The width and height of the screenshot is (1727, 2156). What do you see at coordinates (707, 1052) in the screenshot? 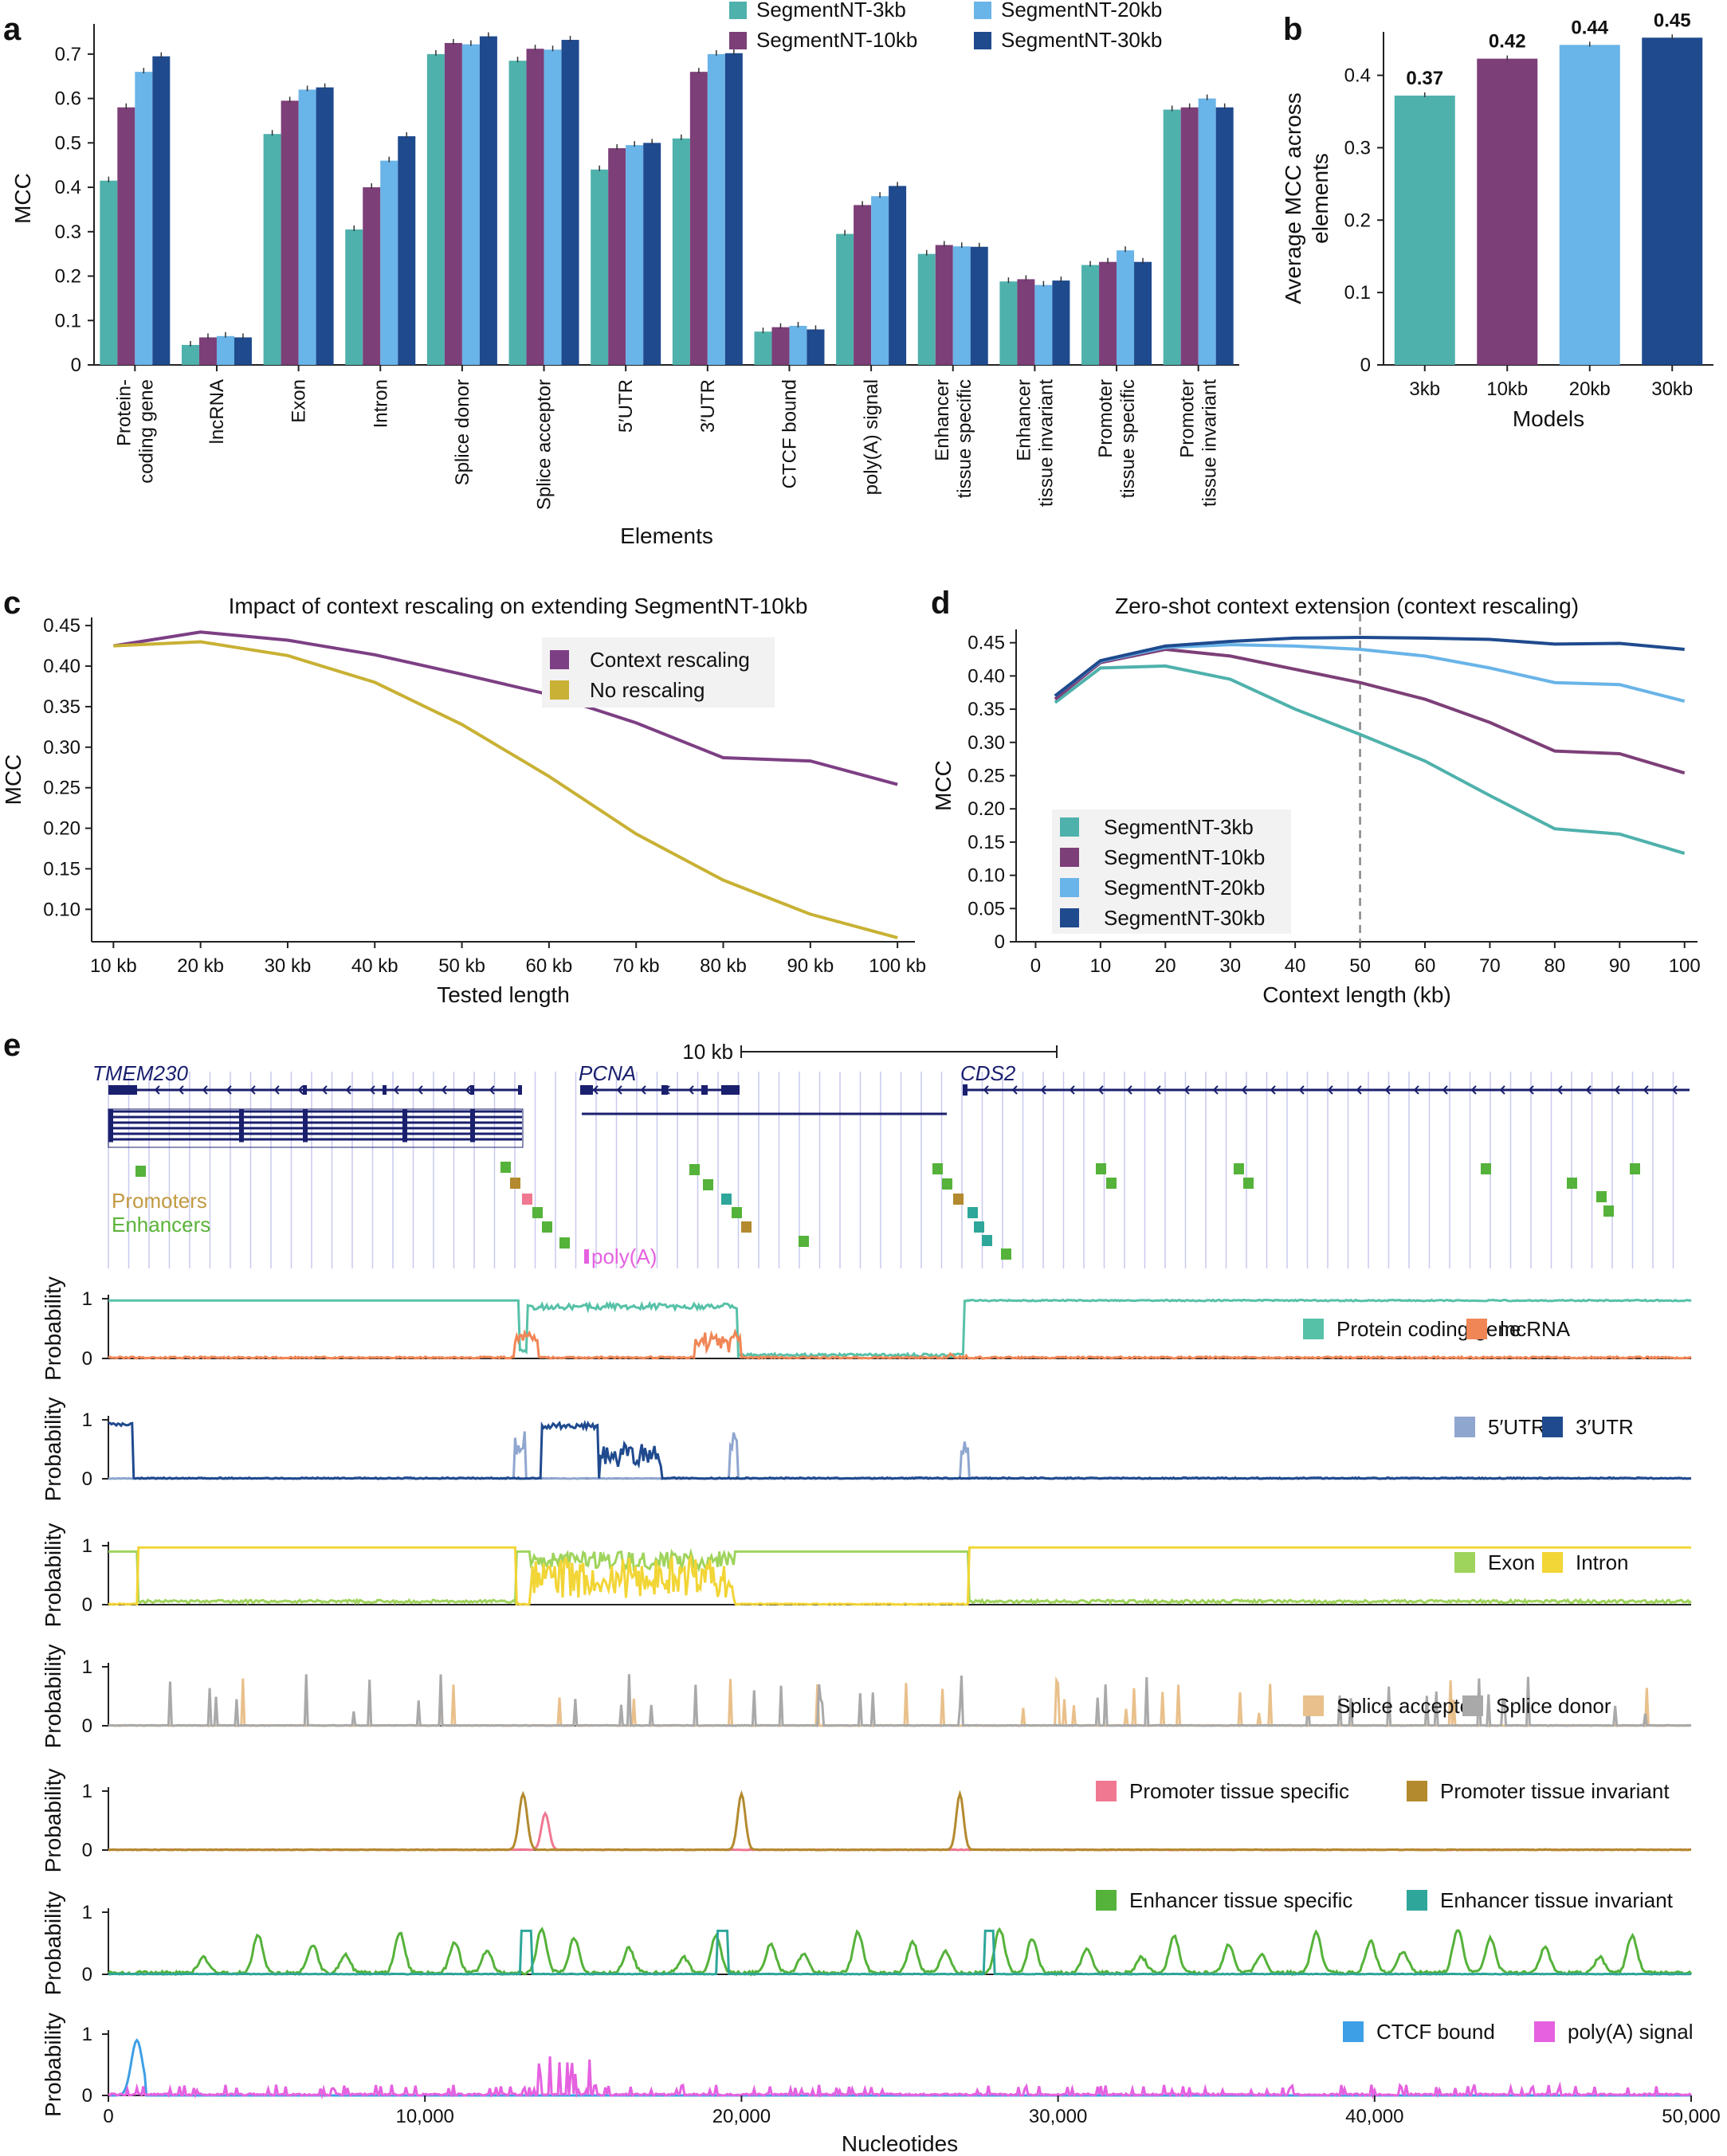
I see `scale-bar-label: 10 kb` at bounding box center [707, 1052].